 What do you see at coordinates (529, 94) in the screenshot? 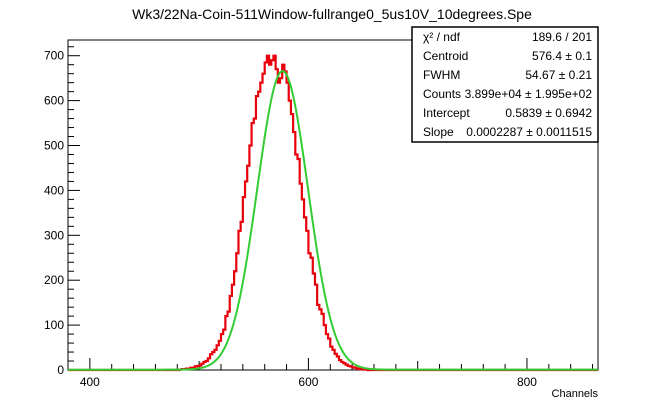
I see `stats-value: 3.899e+04 ± 1.995e+02` at bounding box center [529, 94].